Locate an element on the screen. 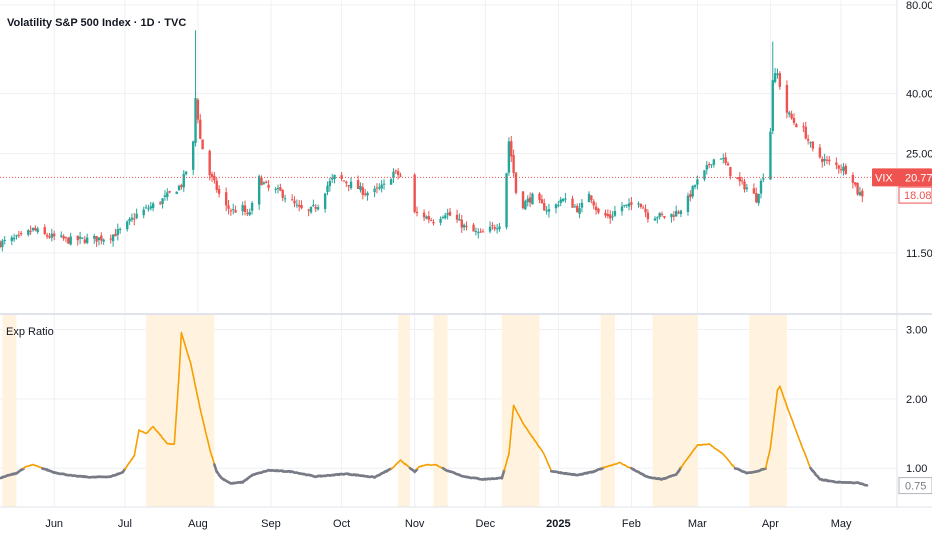 The width and height of the screenshot is (932, 550). ratio-last-value: 0.75 is located at coordinates (915, 487).